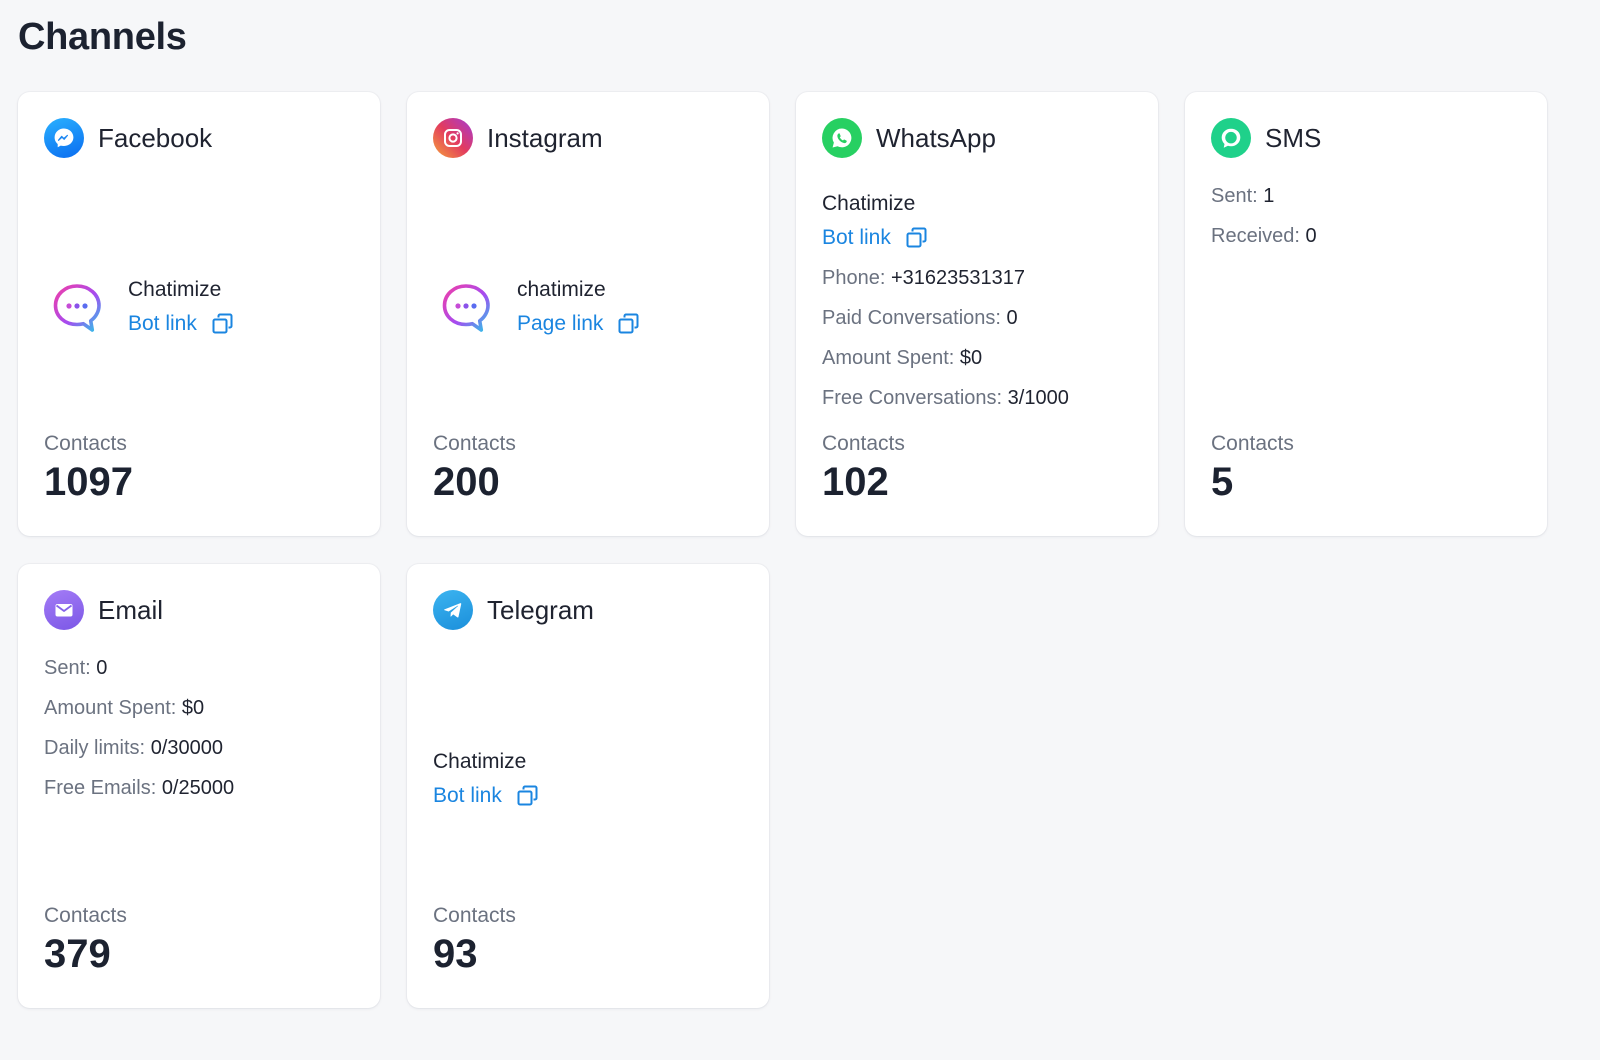  What do you see at coordinates (936, 137) in the screenshot?
I see `channel-name: WhatsApp` at bounding box center [936, 137].